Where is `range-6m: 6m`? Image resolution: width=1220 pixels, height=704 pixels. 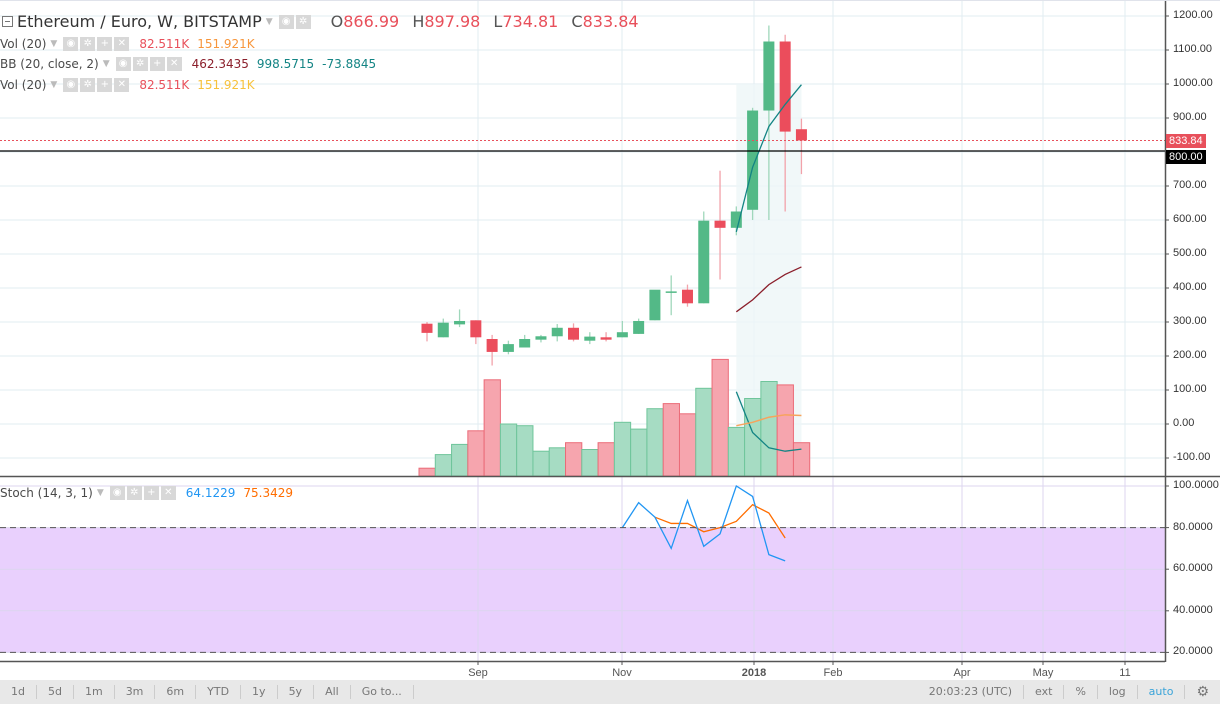
range-6m: 6m is located at coordinates (176, 692).